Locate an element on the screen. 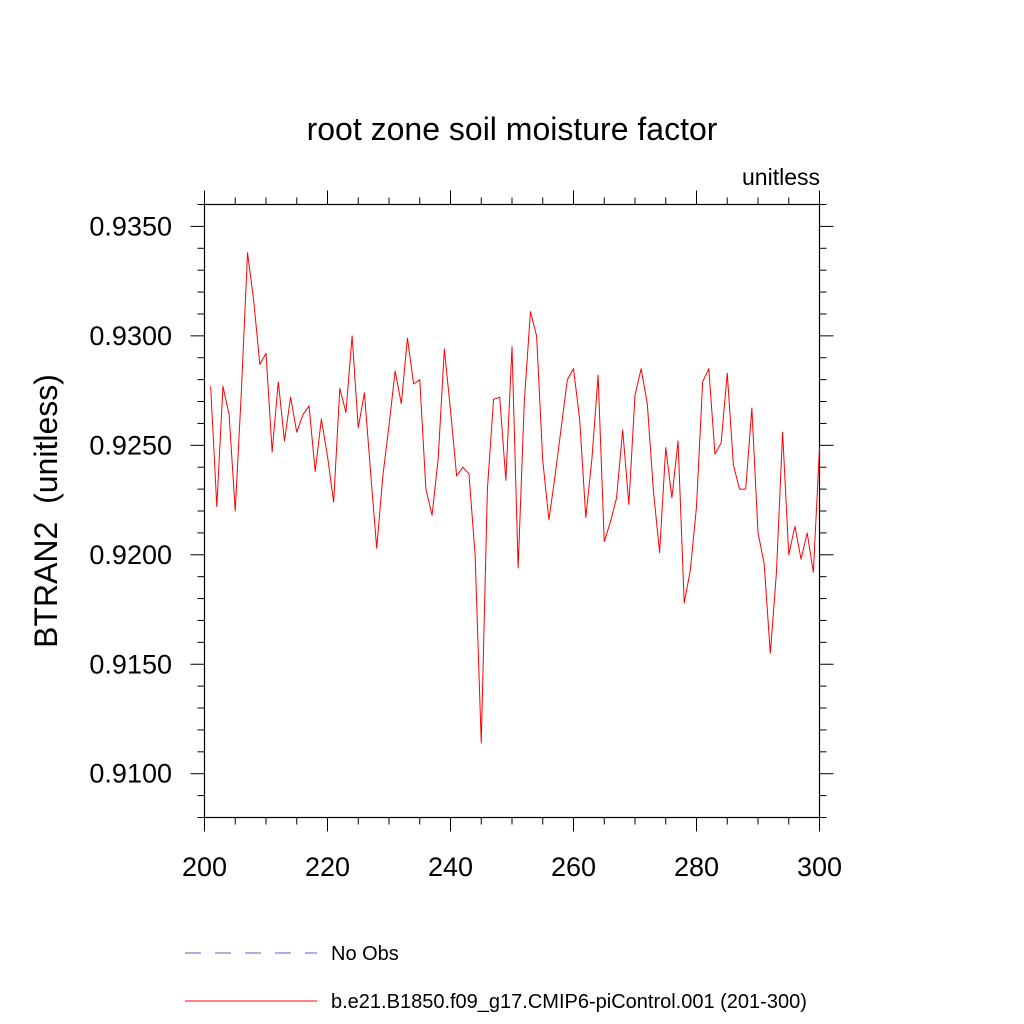 This screenshot has height=1024, width=1024. legend-label-no-obs: No Obs is located at coordinates (365, 954).